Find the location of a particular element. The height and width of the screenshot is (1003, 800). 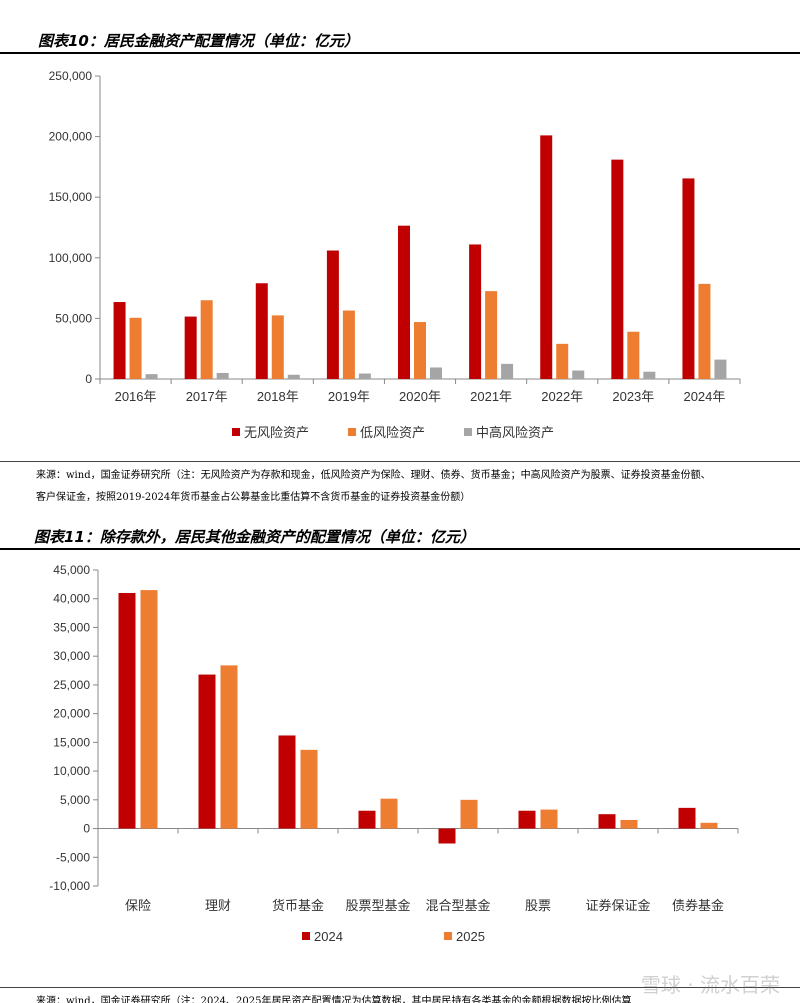

bar-保险-2025 is located at coordinates (149, 709).